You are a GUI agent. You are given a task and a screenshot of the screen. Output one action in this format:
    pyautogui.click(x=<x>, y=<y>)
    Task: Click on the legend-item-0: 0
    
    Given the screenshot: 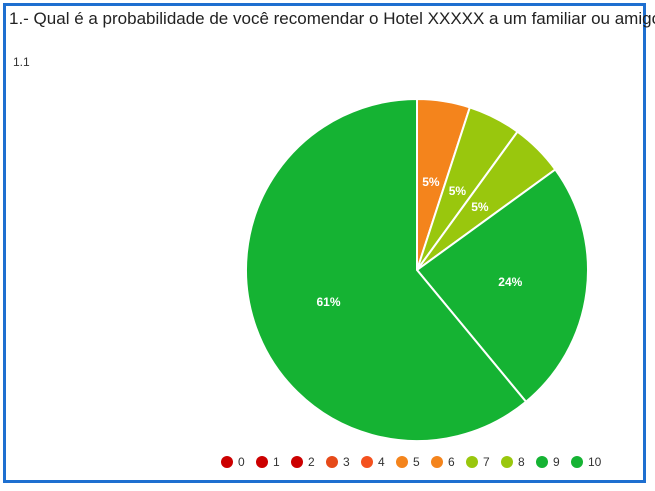 What is the action you would take?
    pyautogui.click(x=233, y=462)
    